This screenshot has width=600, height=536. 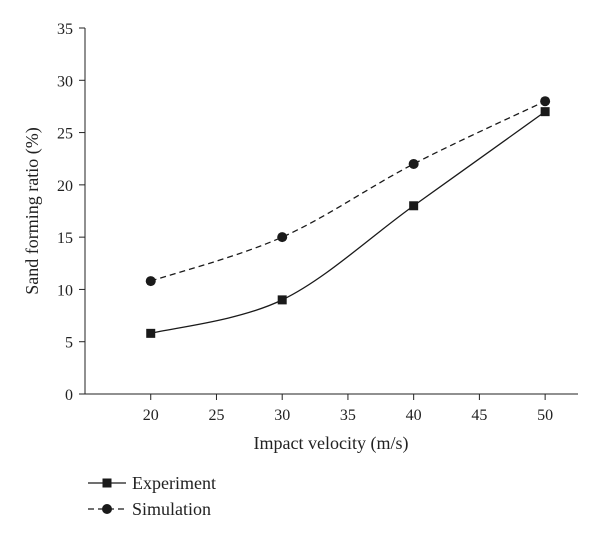 I want to click on y-ticks: 0 5 10 15 20 25 30 35, so click(x=71, y=212).